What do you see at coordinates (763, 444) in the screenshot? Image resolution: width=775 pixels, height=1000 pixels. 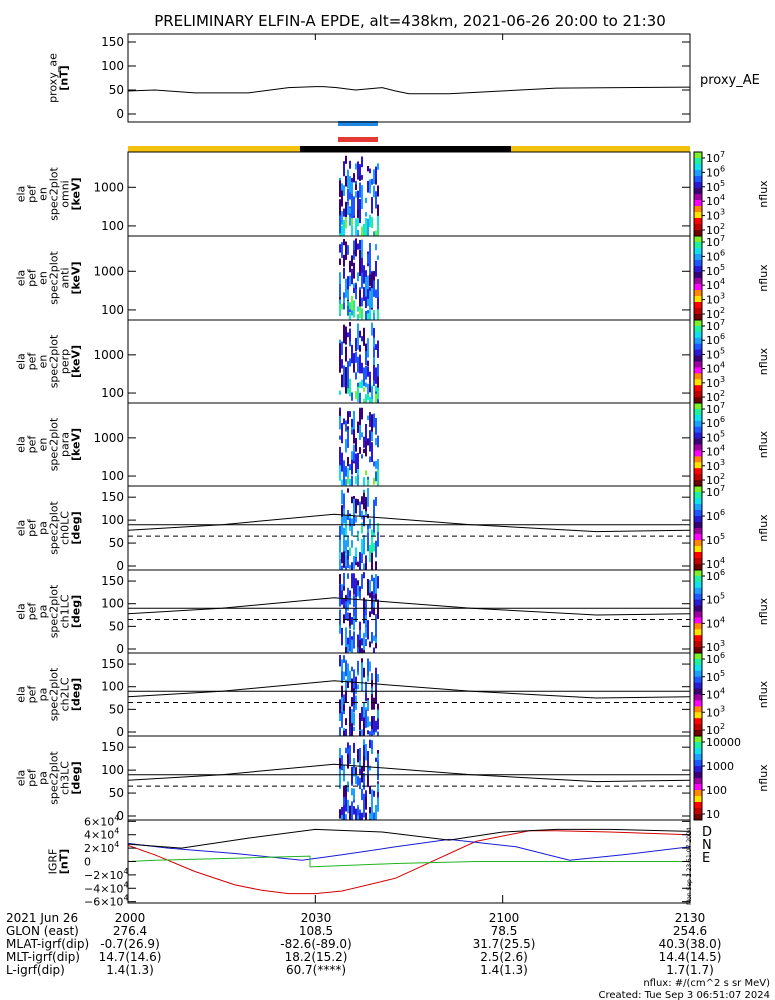 I see `colorbar-label: nflux` at bounding box center [763, 444].